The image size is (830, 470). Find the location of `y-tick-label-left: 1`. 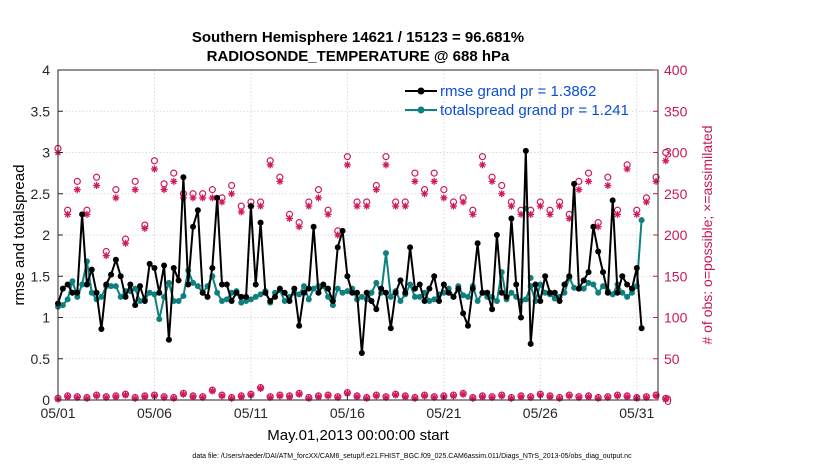

y-tick-label-left: 1 is located at coordinates (46, 318).